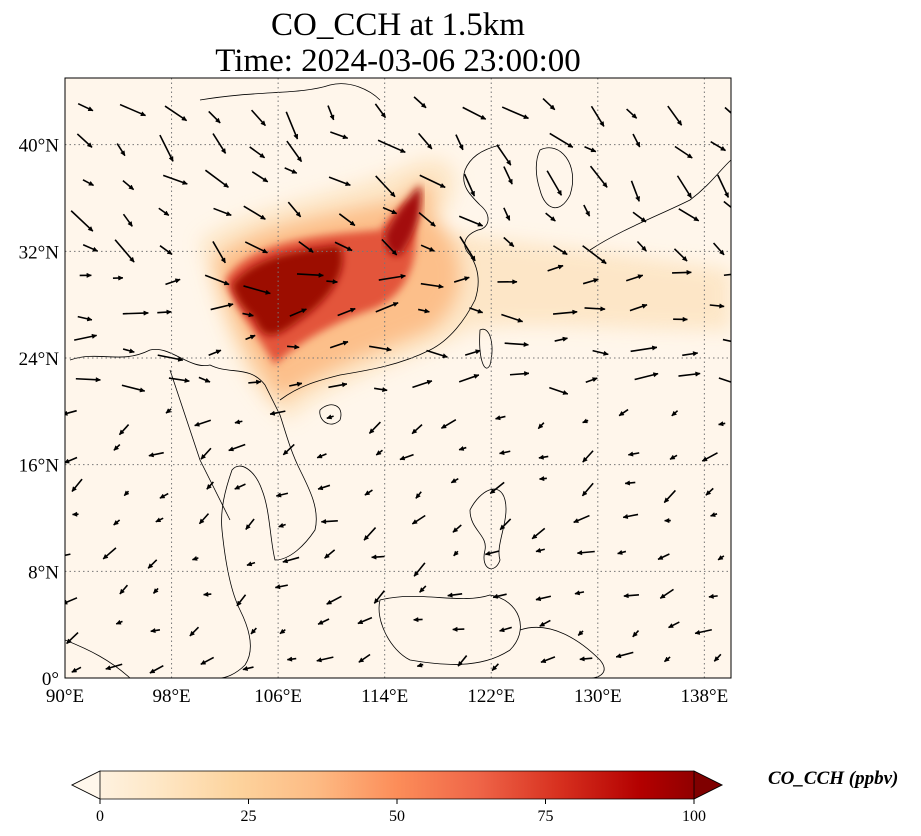  What do you see at coordinates (171, 696) in the screenshot?
I see `lon-tick-label: 98°E` at bounding box center [171, 696].